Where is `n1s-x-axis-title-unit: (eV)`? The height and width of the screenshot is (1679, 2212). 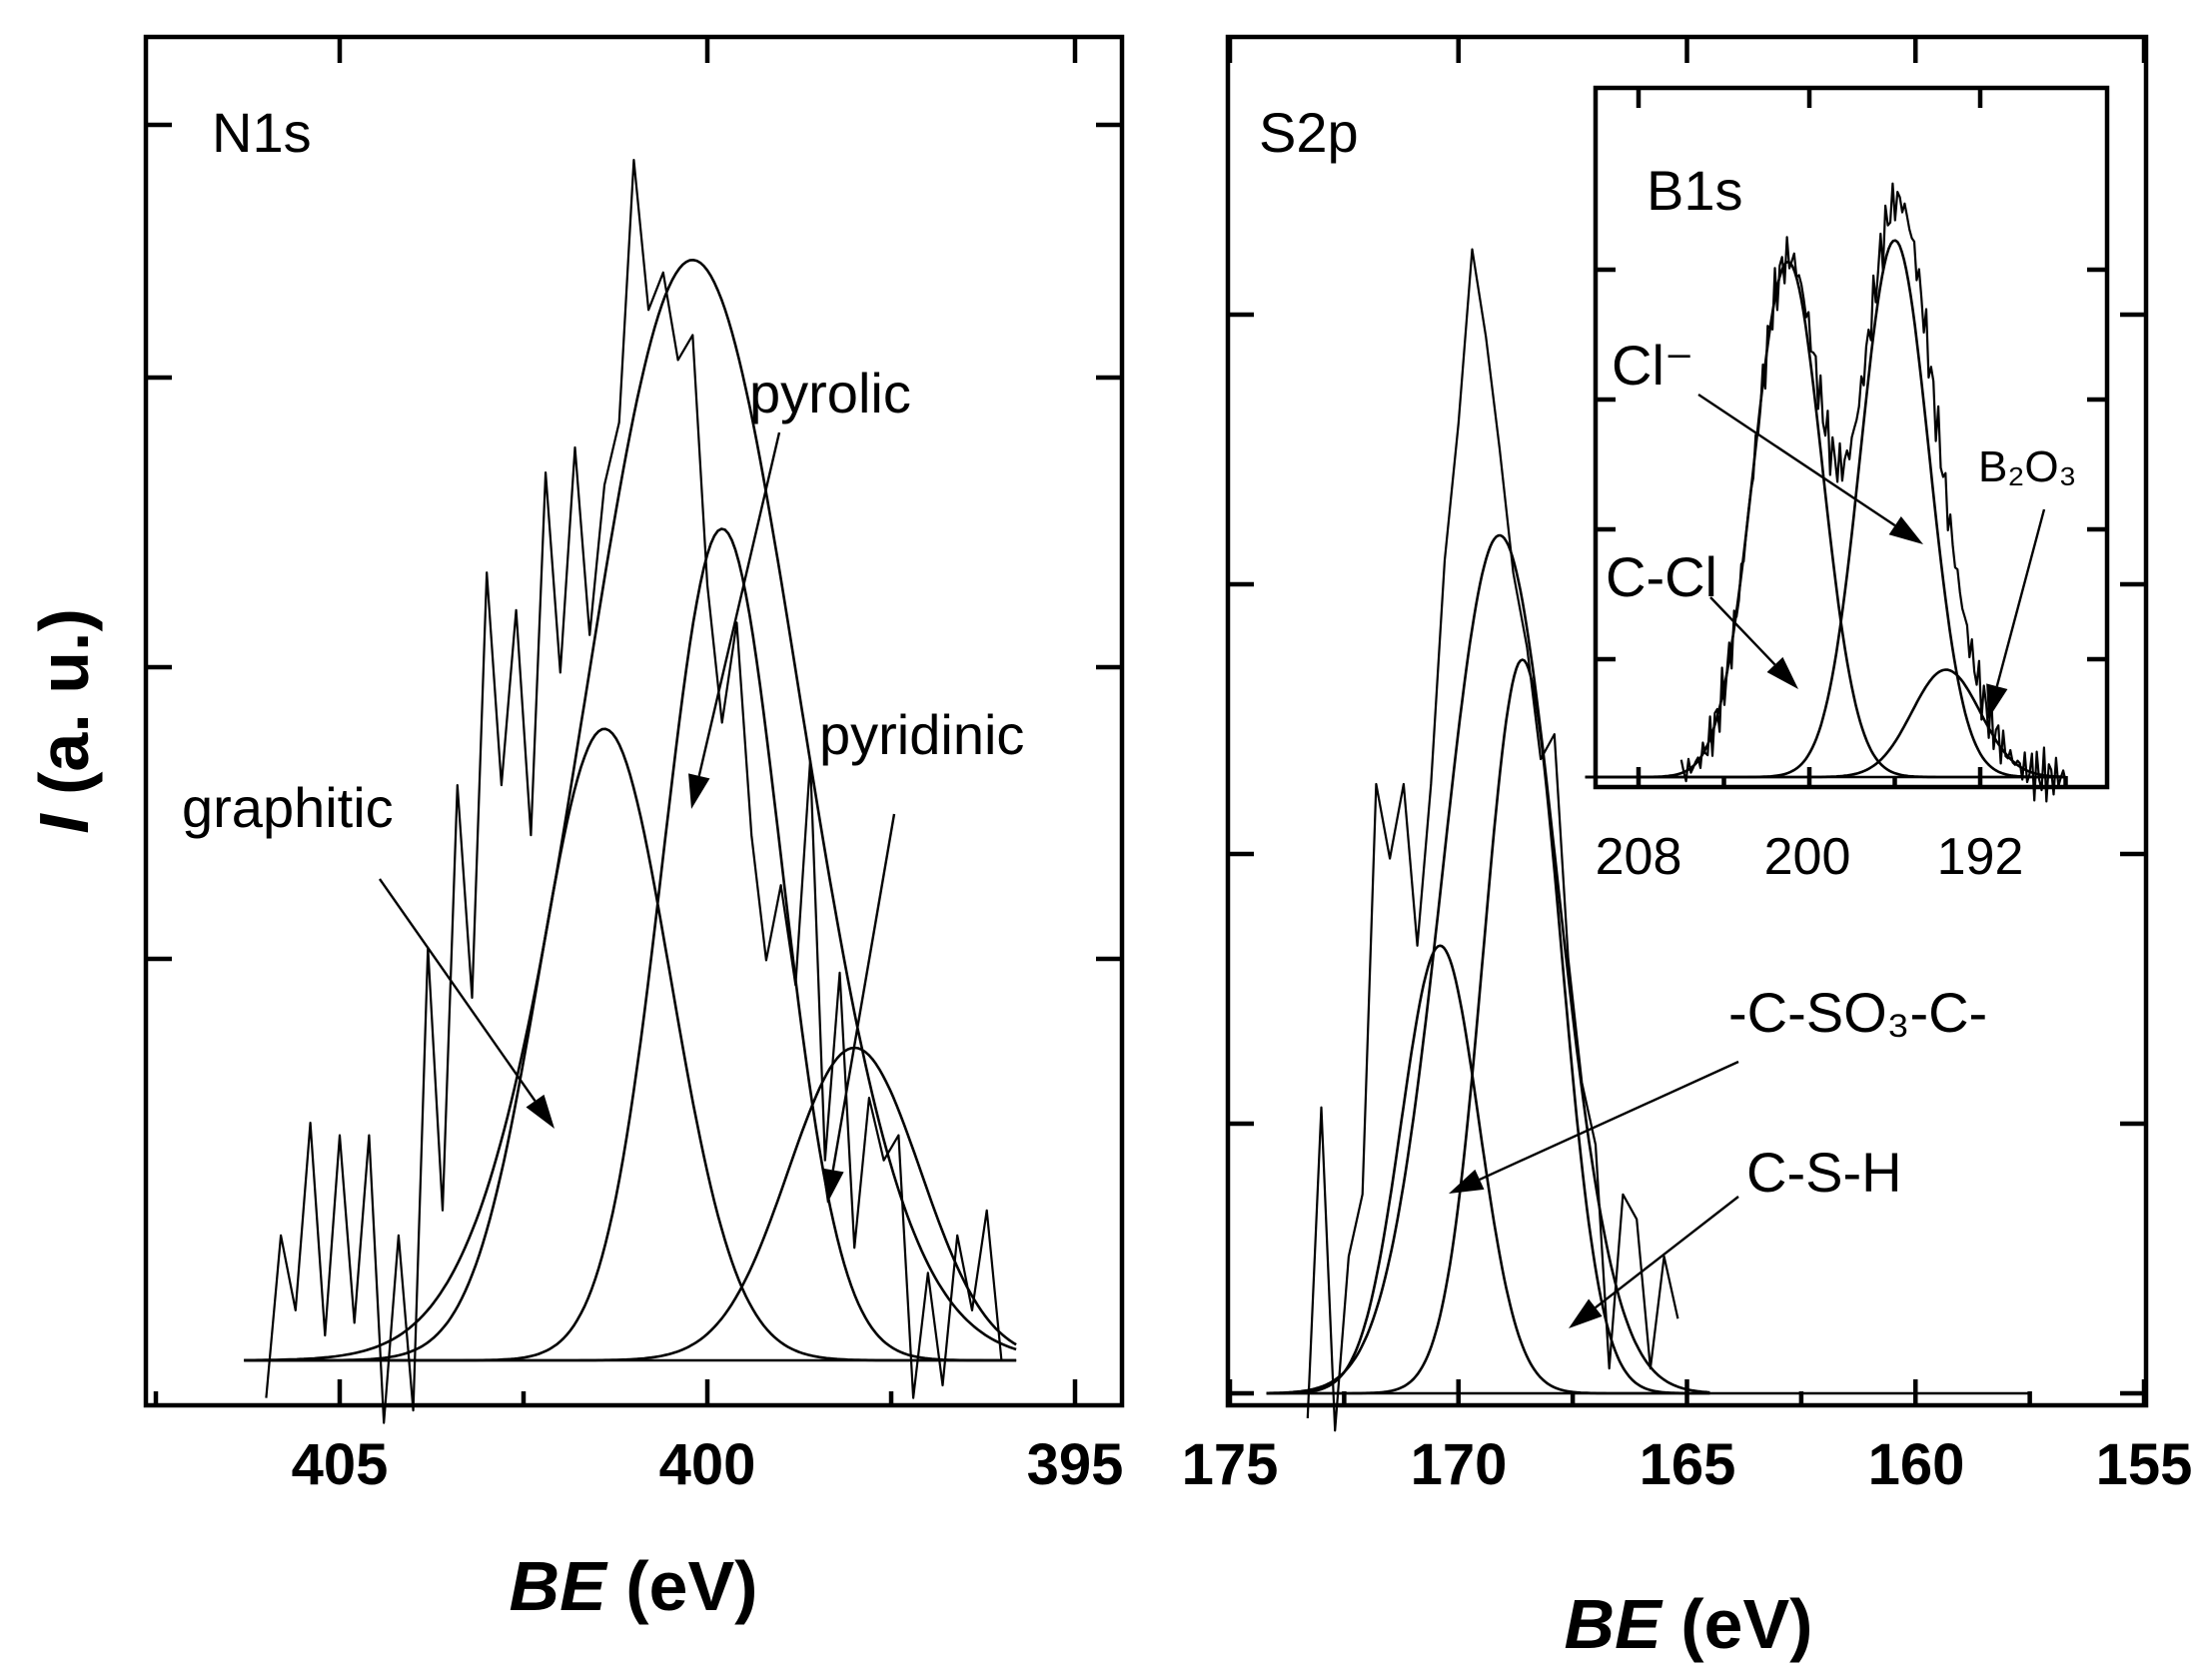
n1s-x-axis-title-unit: (eV) is located at coordinates (691, 1586).